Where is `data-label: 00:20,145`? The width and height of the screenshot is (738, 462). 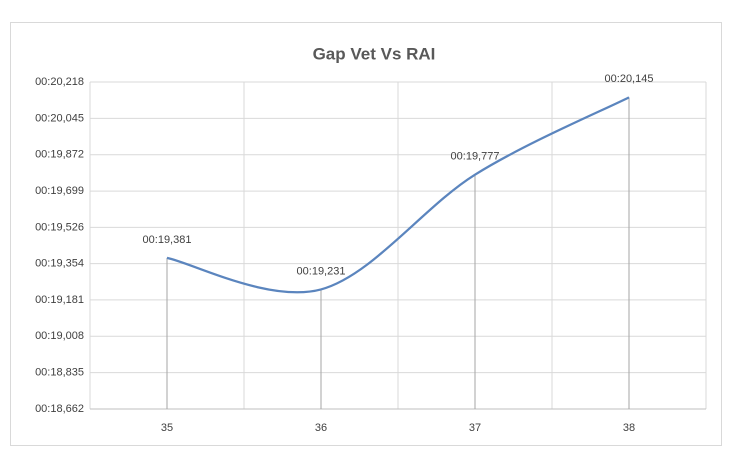
data-label: 00:20,145 is located at coordinates (629, 79).